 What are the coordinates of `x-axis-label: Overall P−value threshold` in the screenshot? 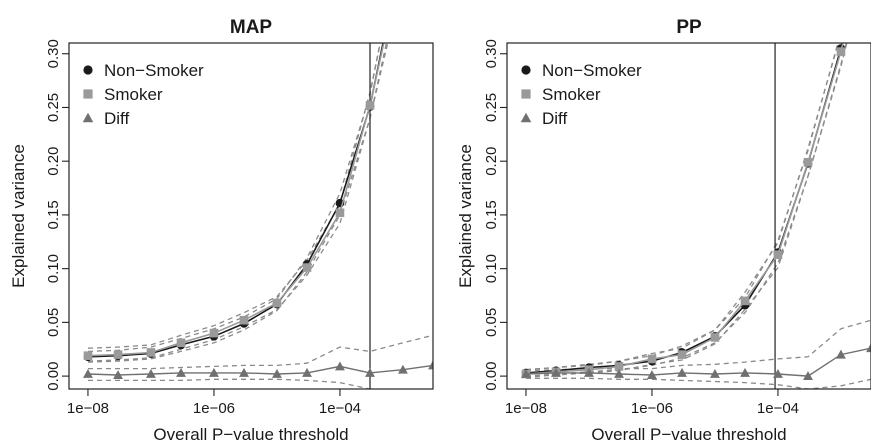 It's located at (688, 434).